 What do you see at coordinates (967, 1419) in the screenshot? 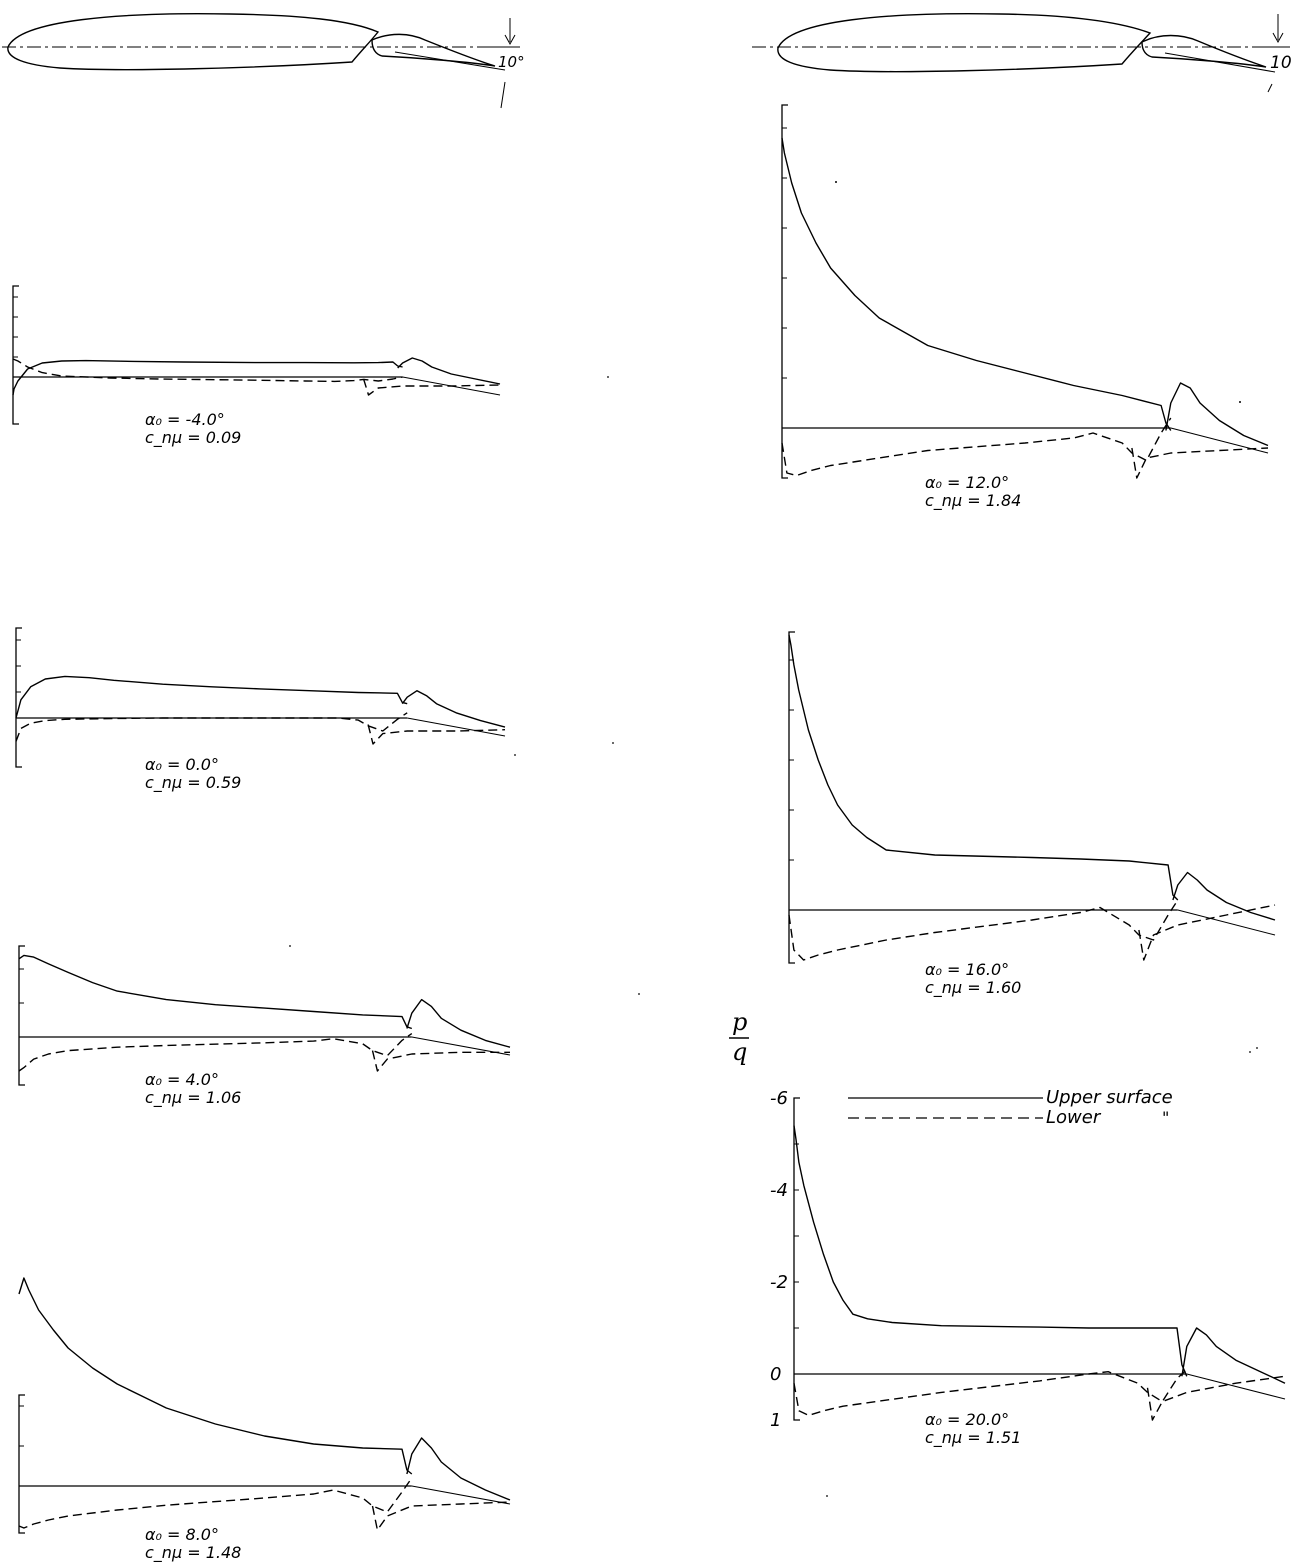
I see `alpha-label: α₀ = 20.0°` at bounding box center [967, 1419].